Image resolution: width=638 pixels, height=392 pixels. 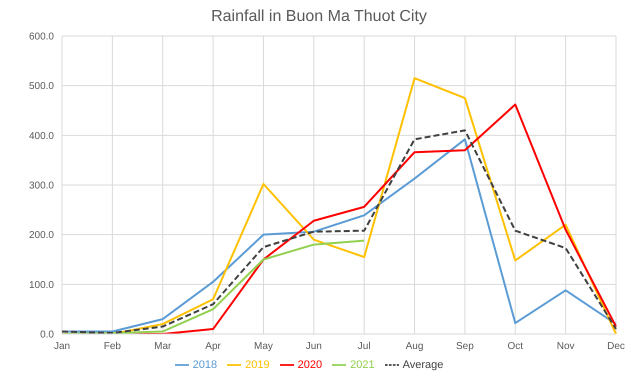 What do you see at coordinates (213, 346) in the screenshot?
I see `x-tick-label: Apr` at bounding box center [213, 346].